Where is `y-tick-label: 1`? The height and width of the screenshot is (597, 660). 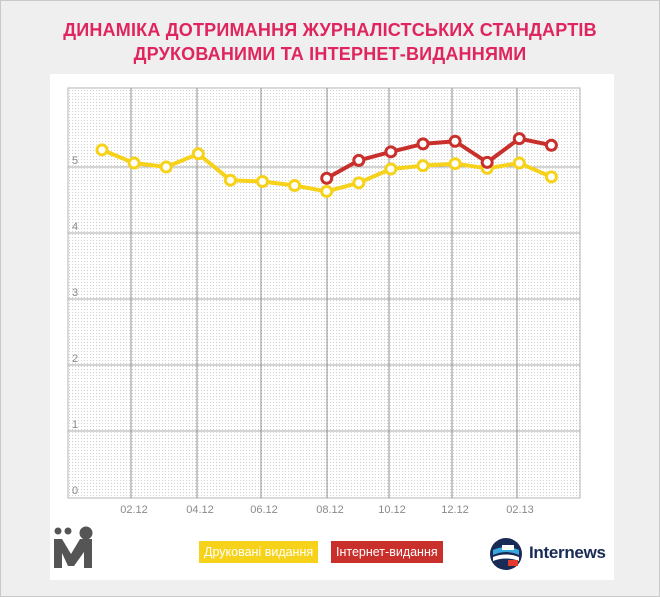 y-tick-label: 1 is located at coordinates (75, 425).